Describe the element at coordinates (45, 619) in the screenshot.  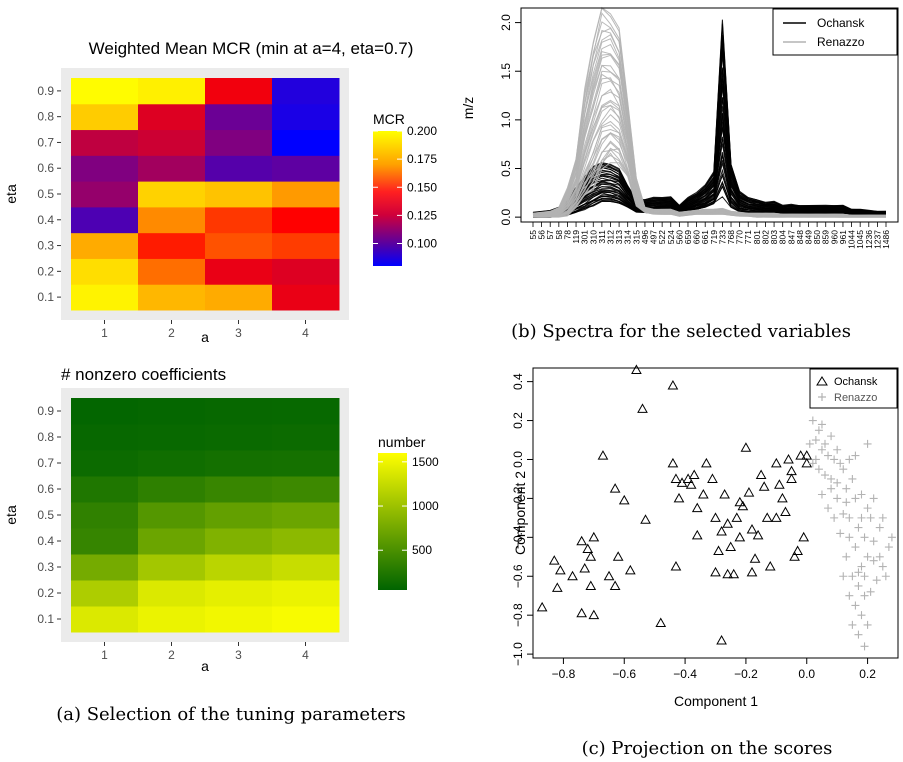
I see `y-tick-label: 0.1` at that location.